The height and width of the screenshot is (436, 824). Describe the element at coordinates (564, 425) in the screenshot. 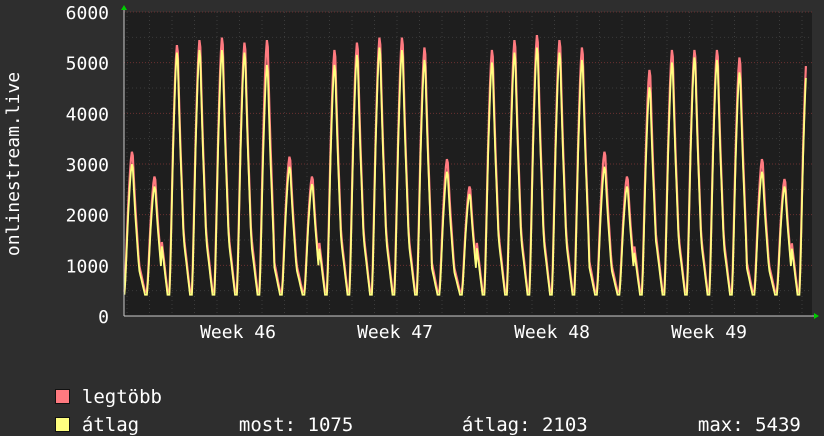

I see `stat-avg-value: 2103` at that location.